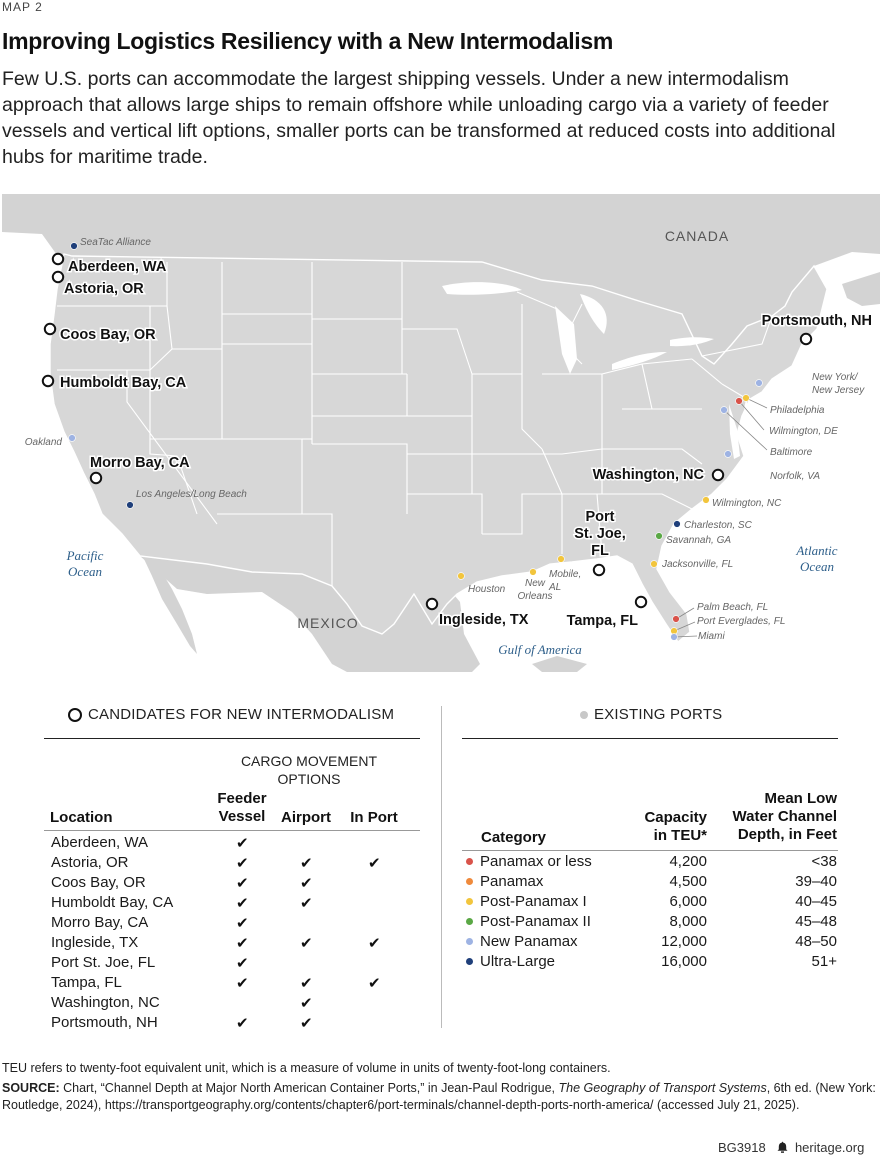  What do you see at coordinates (170, 606) in the screenshot?
I see `baja-peninsula` at bounding box center [170, 606].